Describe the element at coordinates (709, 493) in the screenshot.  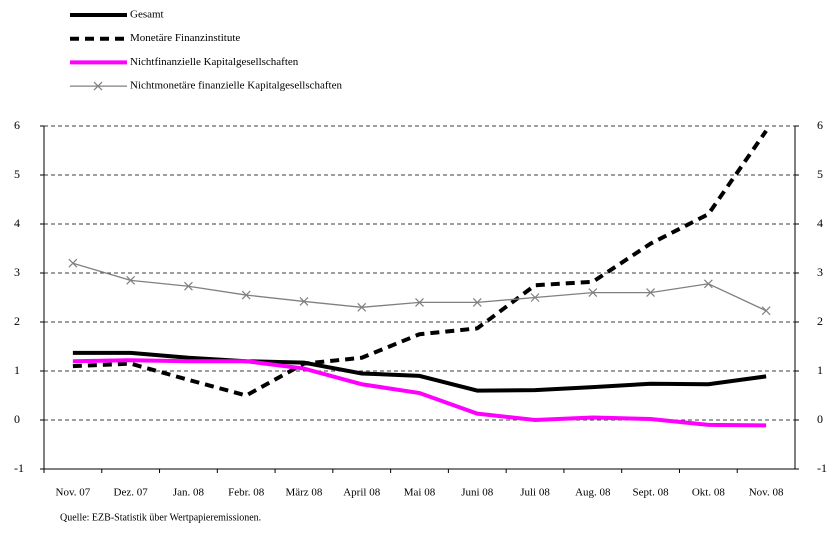
I see `x-tick-label: Okt. 08` at that location.